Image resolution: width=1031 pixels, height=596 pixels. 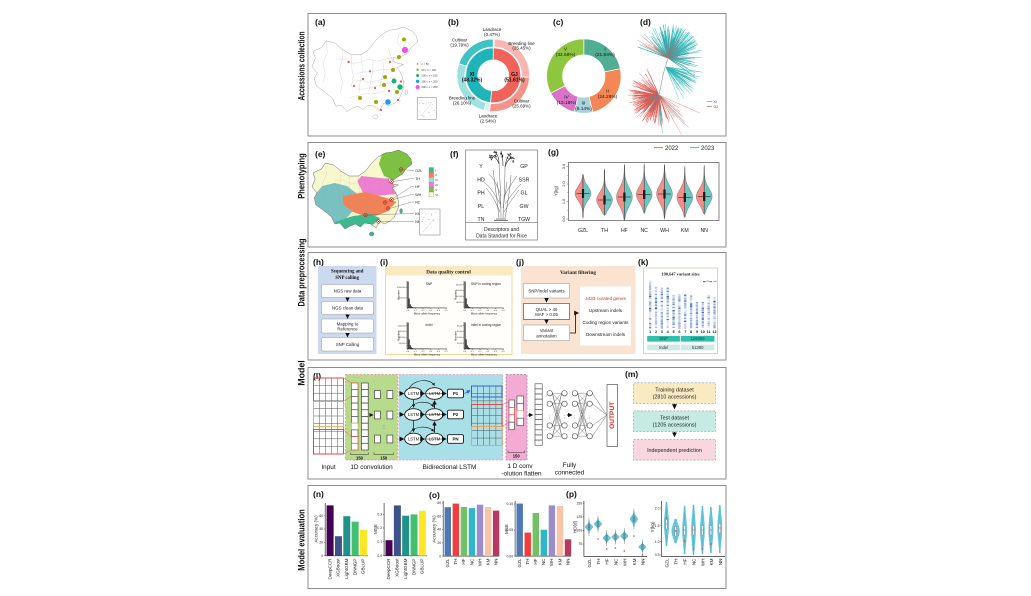 I want to click on svg-text: Cultivar, so click(x=460, y=40).